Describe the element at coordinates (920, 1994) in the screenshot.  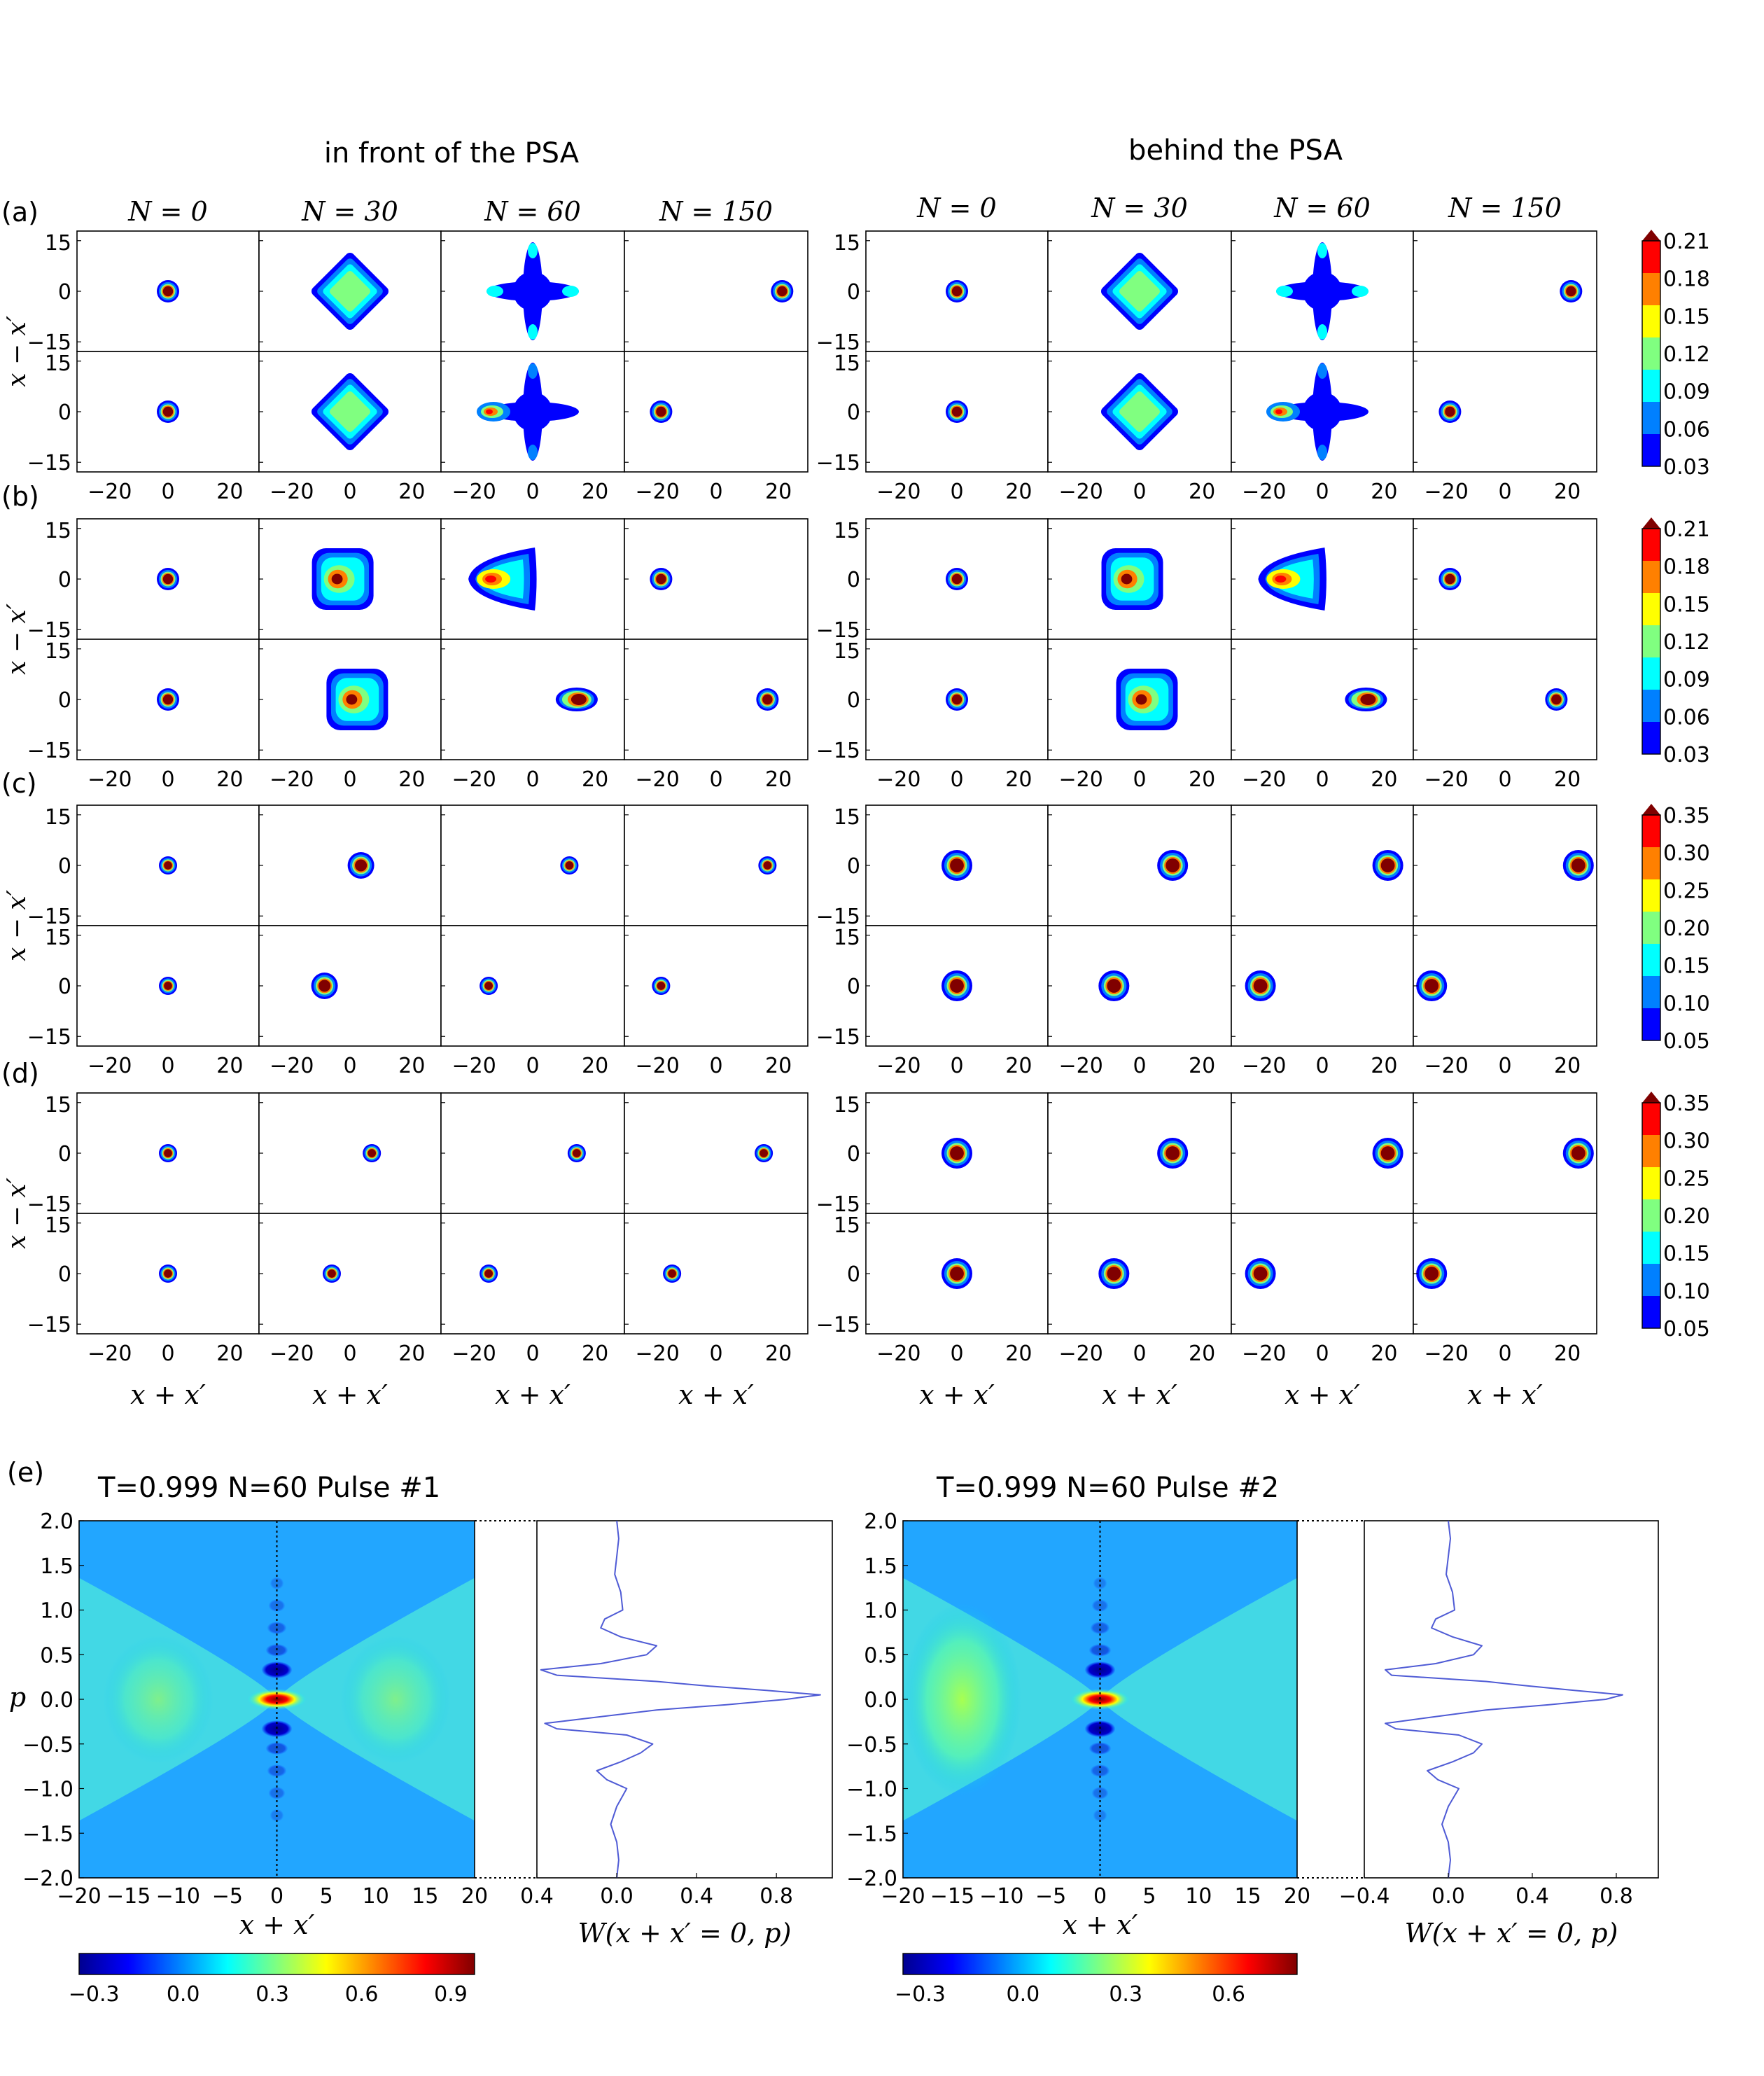
I see `colorbar-tick: −0.3` at that location.